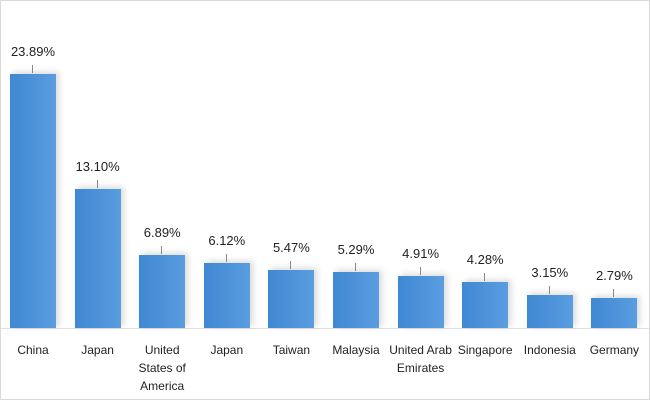  I want to click on value-label: 2.79%, so click(614, 276).